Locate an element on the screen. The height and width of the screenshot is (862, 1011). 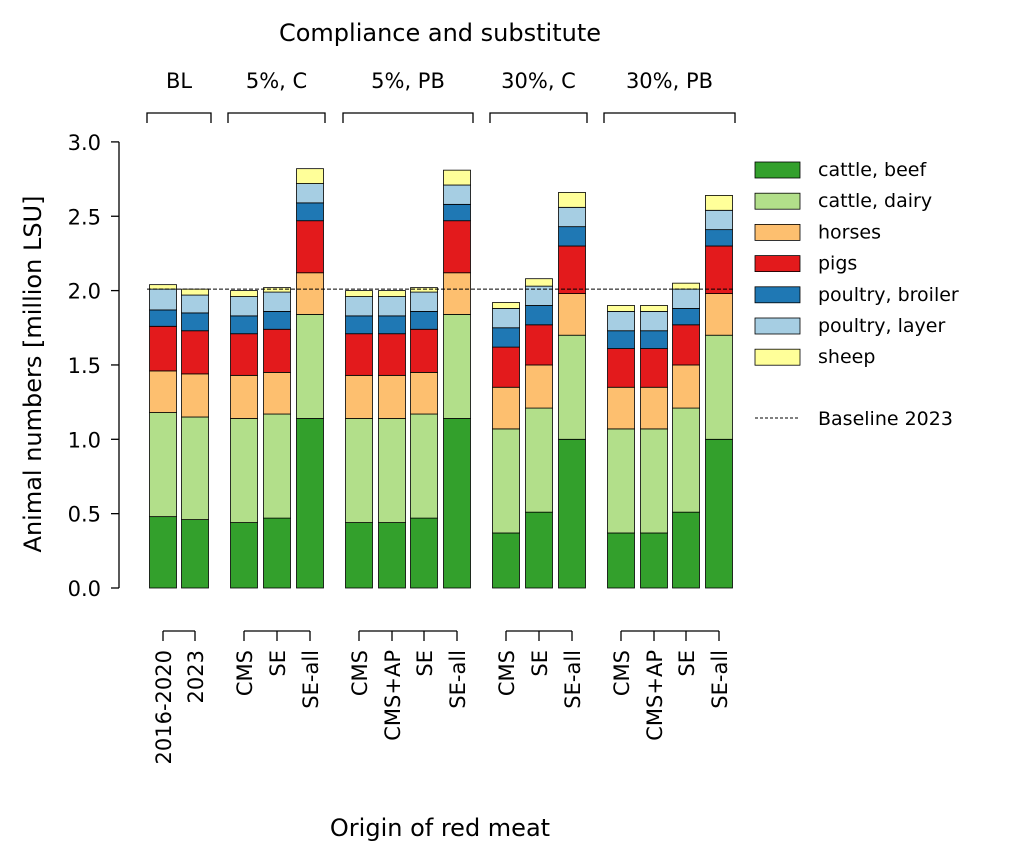
x-tick-label: CMS is located at coordinates (622, 673).